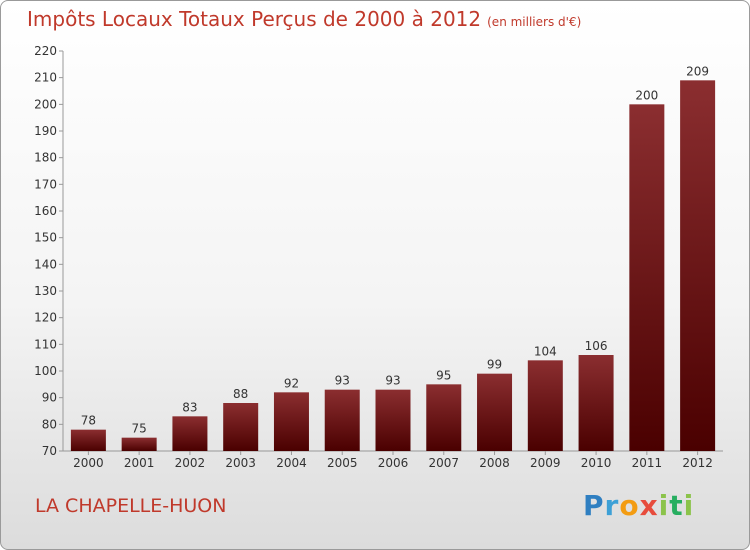  Describe the element at coordinates (139, 463) in the screenshot. I see `x-tick-label-2001: 2001` at that location.